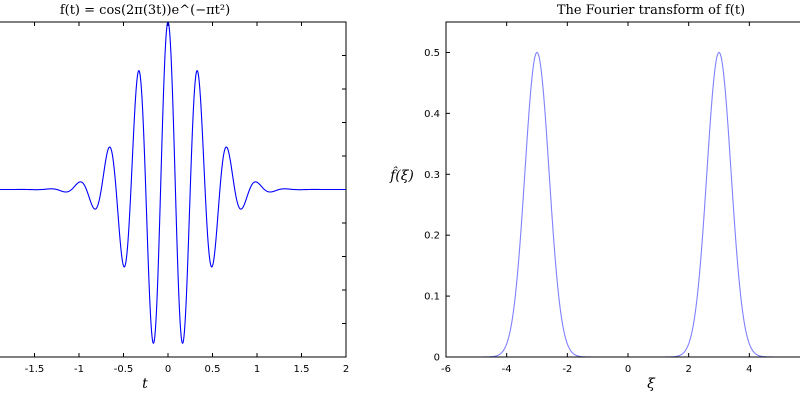 This screenshot has height=400, width=800. What do you see at coordinates (35, 369) in the screenshot?
I see `x-tick-label: -1.5` at bounding box center [35, 369].